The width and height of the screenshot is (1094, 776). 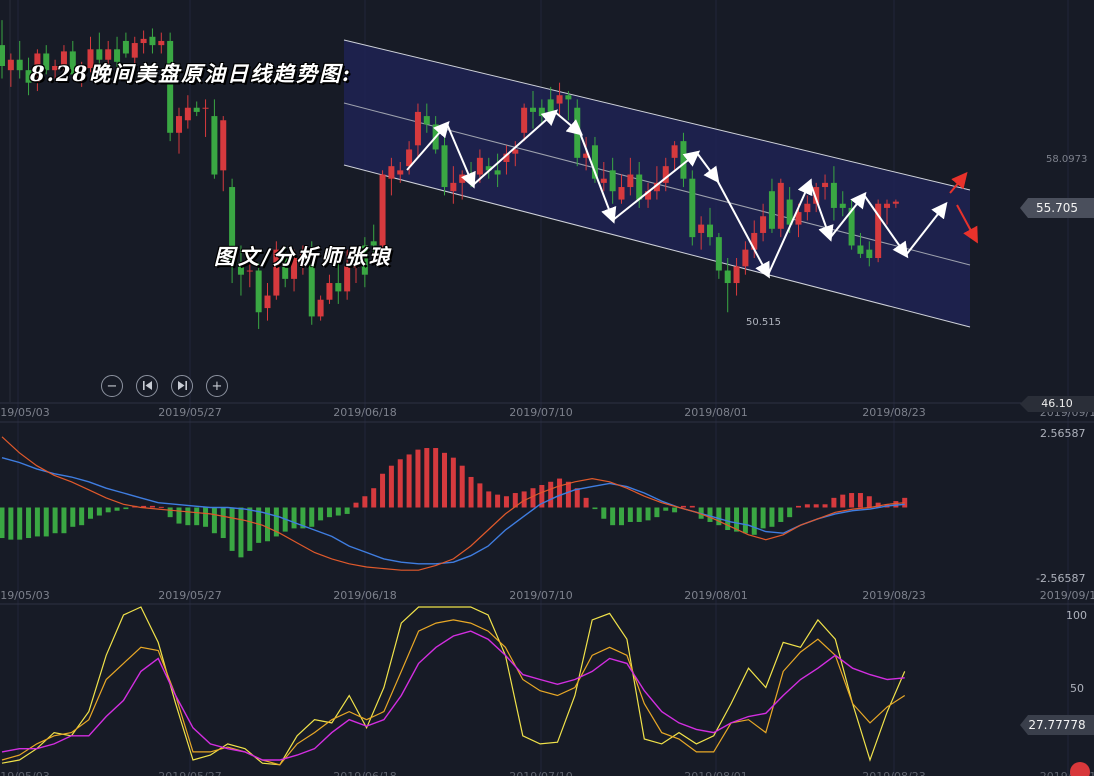 I want to click on zoom-out-button: −, so click(x=112, y=386).